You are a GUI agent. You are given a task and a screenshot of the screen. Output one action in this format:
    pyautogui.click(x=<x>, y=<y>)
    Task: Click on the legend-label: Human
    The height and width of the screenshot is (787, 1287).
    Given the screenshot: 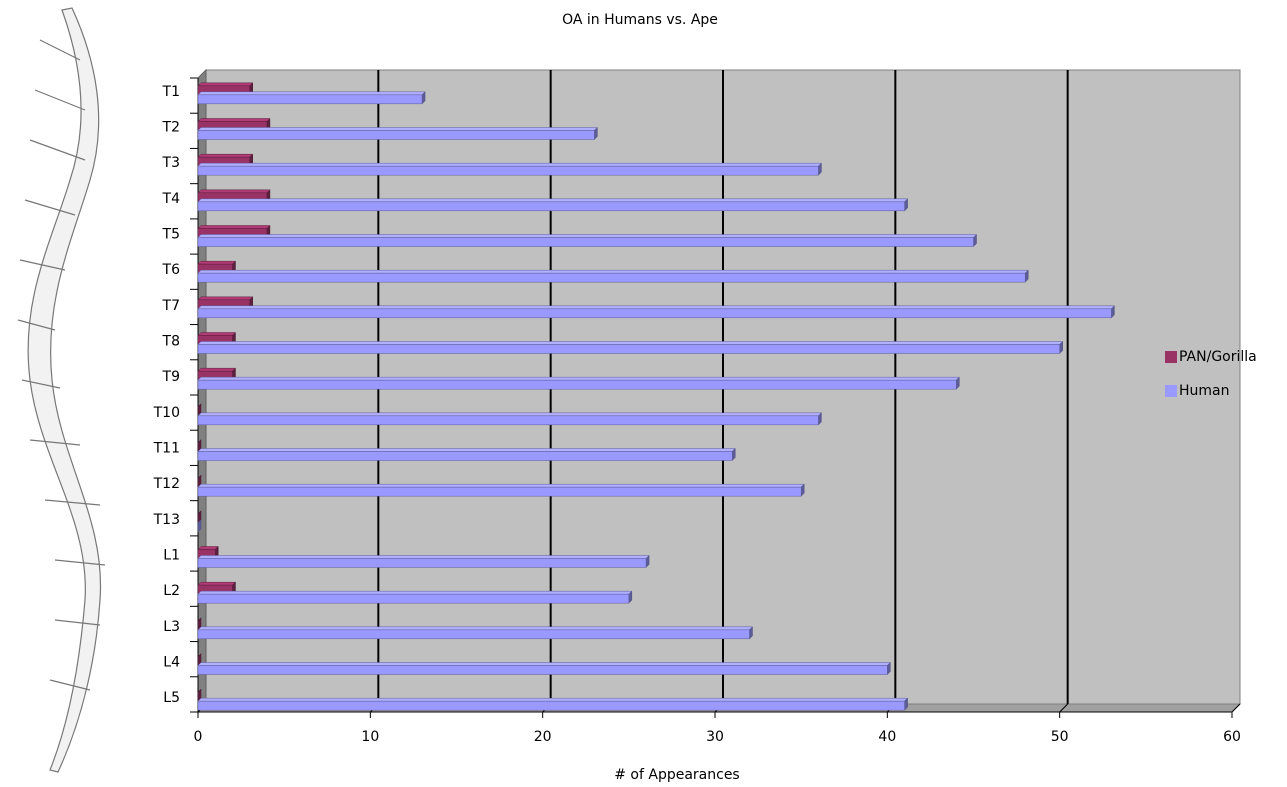 What is the action you would take?
    pyautogui.click(x=1204, y=391)
    